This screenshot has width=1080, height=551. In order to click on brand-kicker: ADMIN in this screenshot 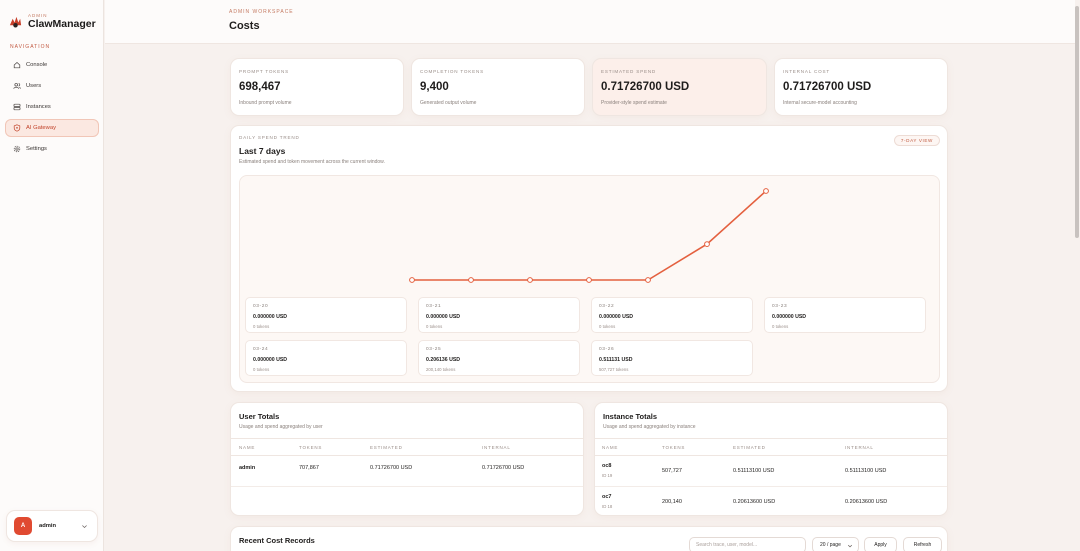, I will do `click(38, 15)`.